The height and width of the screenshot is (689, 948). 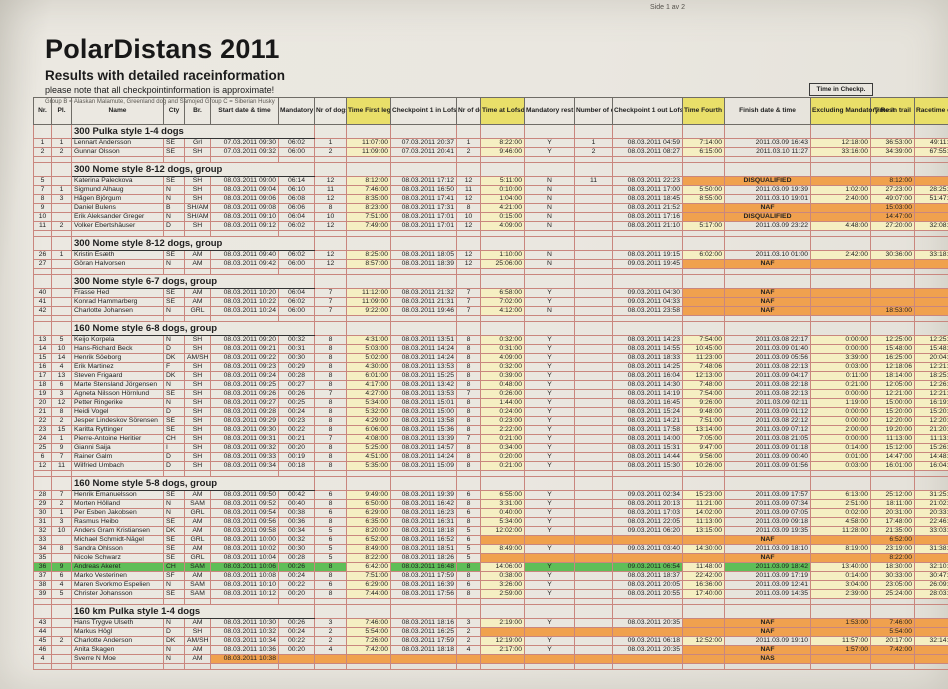 I want to click on cell-time_at_lofsdalen: 0:32:00, so click(x=502, y=367).